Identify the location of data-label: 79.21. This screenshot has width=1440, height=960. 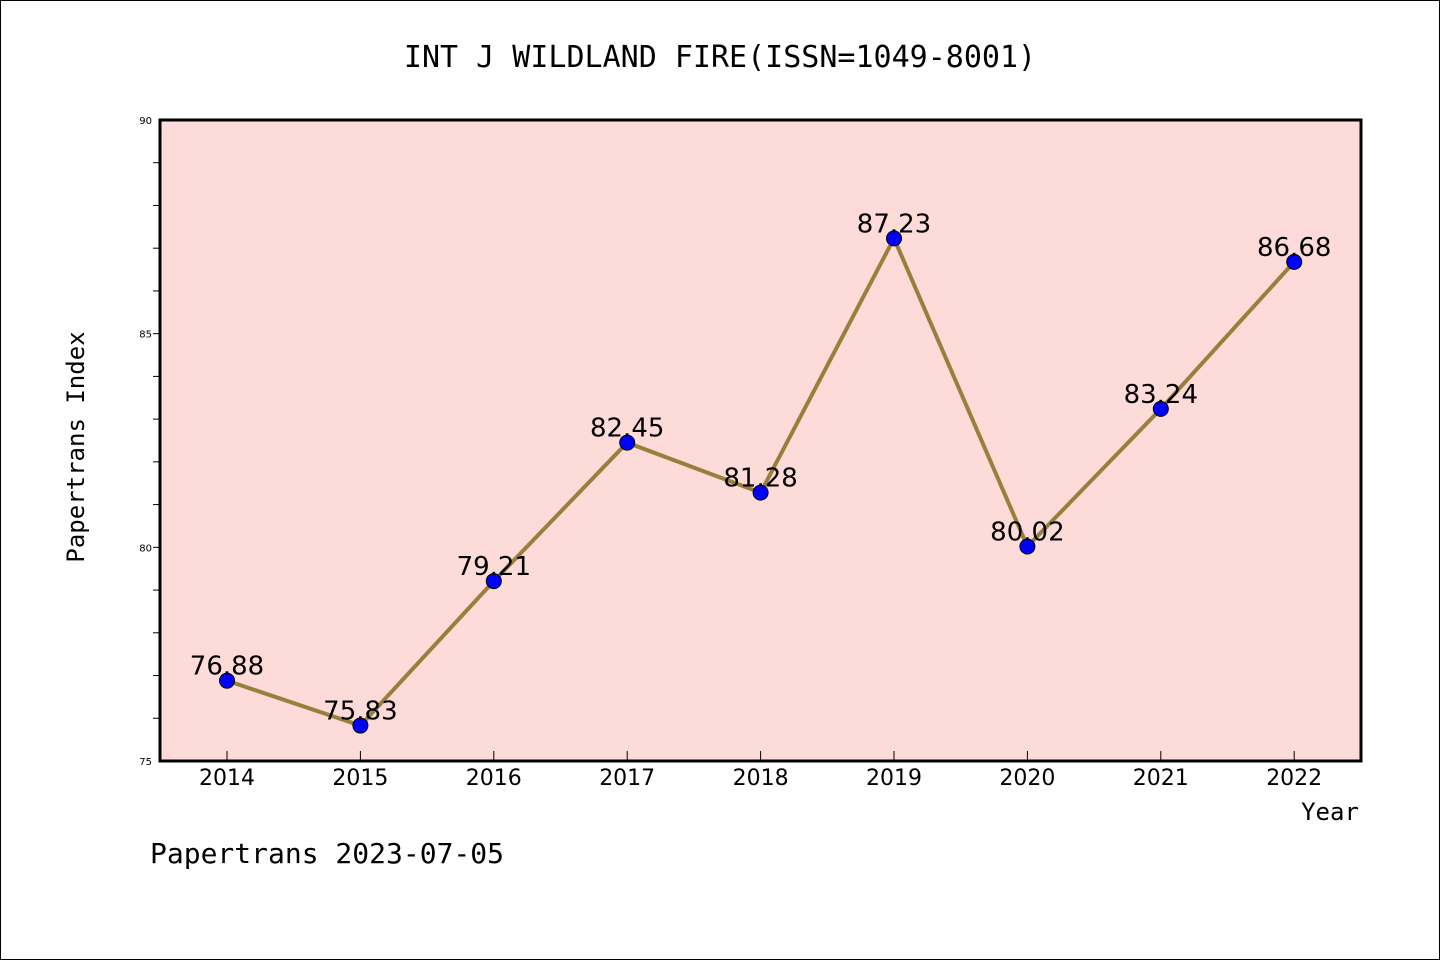
(494, 567).